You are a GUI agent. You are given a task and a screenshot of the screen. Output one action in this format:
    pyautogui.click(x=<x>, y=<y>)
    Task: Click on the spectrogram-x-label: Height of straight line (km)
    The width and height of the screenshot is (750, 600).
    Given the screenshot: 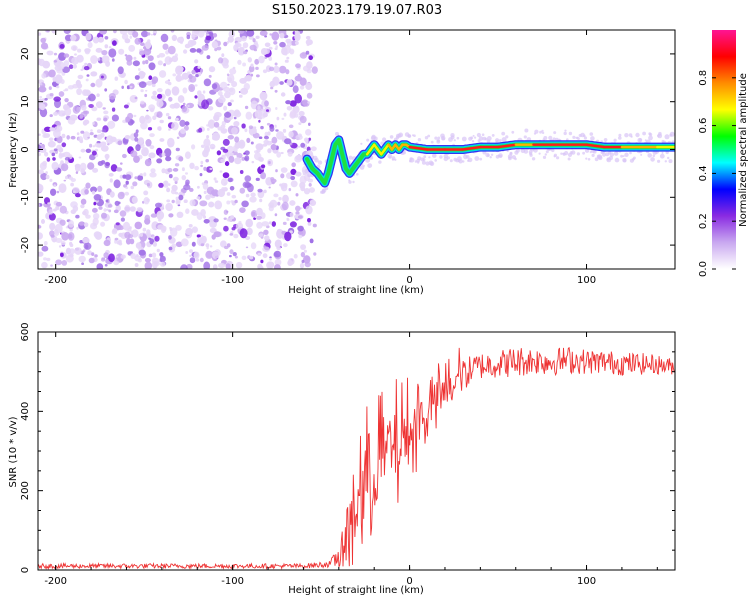 What is the action you would take?
    pyautogui.click(x=356, y=290)
    